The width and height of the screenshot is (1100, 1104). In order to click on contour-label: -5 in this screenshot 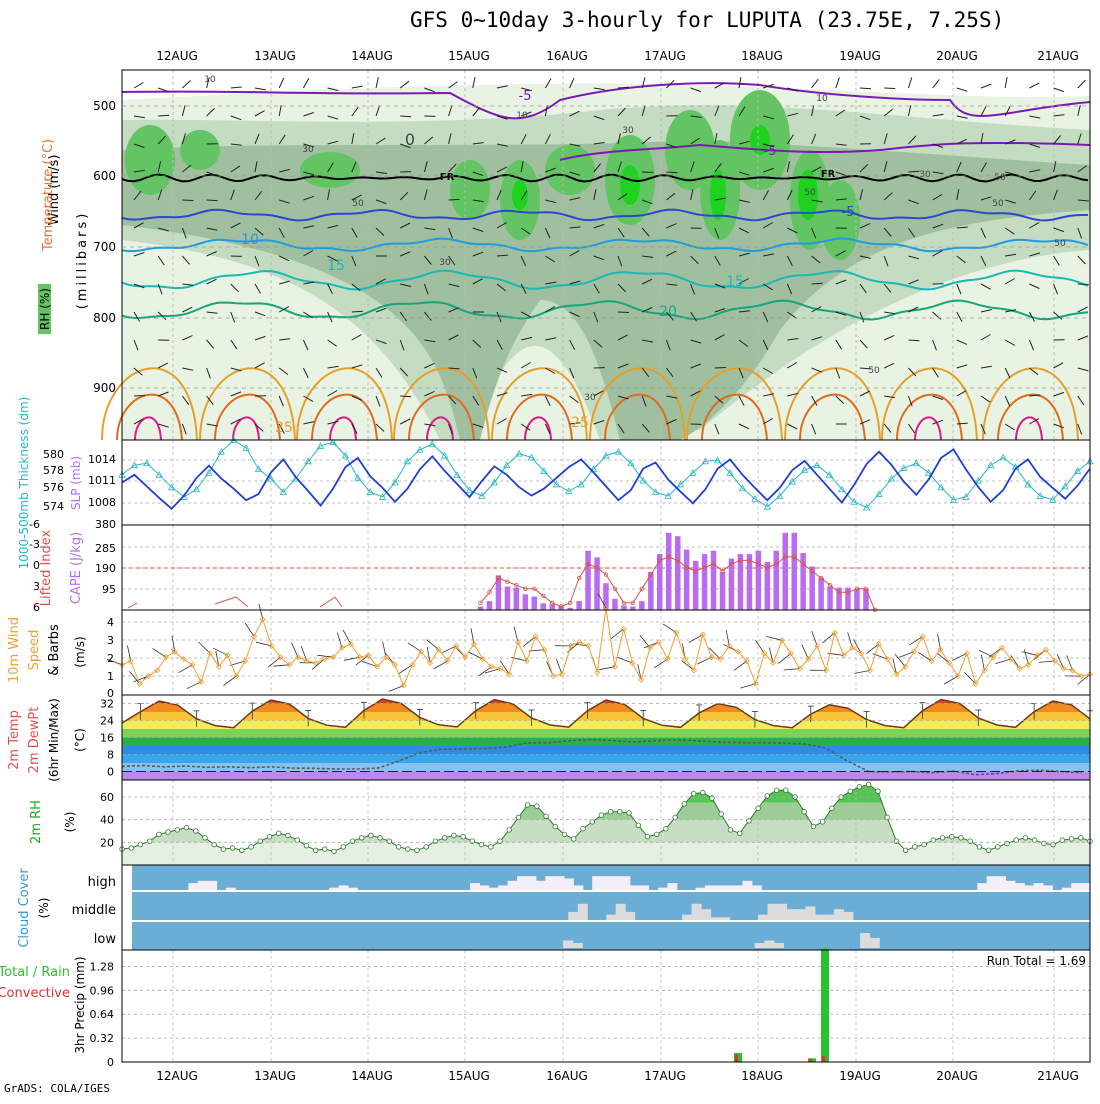, I will do `click(525, 96)`.